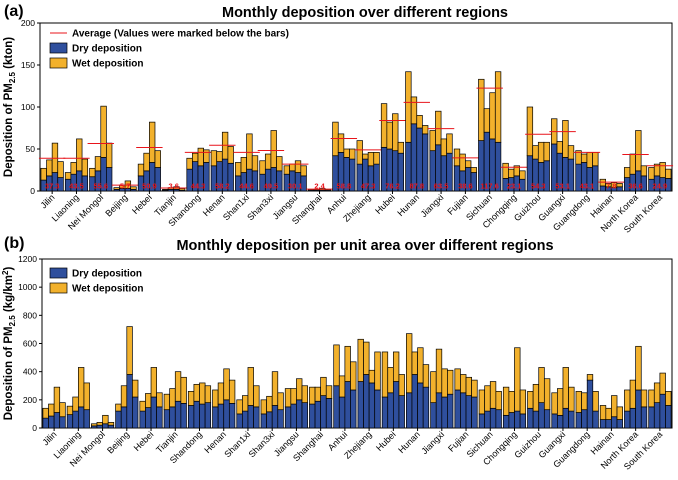  I want to click on average-value-label: 44.3, so click(198, 186).